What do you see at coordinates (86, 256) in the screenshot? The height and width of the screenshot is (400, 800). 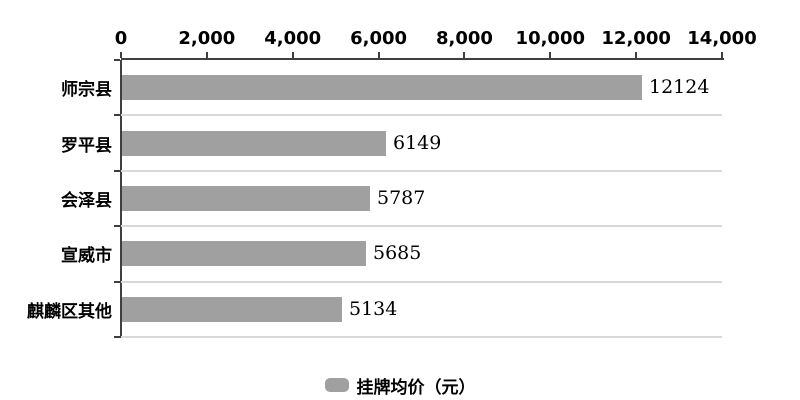 I see `category-label: 宣威市` at bounding box center [86, 256].